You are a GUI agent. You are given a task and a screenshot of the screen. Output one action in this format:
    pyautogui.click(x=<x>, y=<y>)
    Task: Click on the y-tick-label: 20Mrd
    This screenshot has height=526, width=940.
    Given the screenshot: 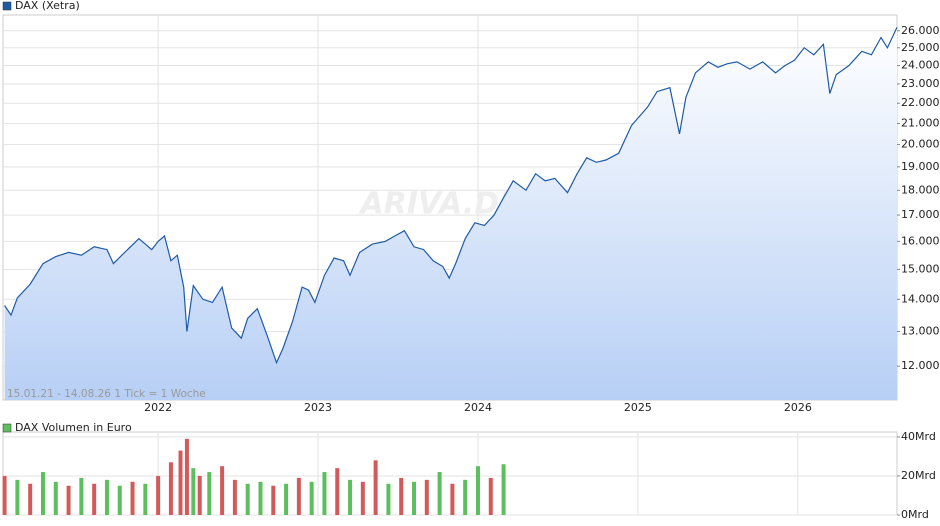 What is the action you would take?
    pyautogui.click(x=918, y=475)
    